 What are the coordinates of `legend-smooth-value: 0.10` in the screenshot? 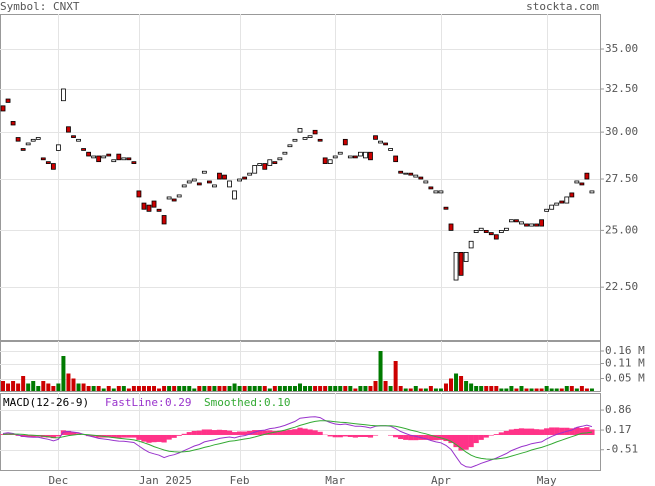 It's located at (277, 402).